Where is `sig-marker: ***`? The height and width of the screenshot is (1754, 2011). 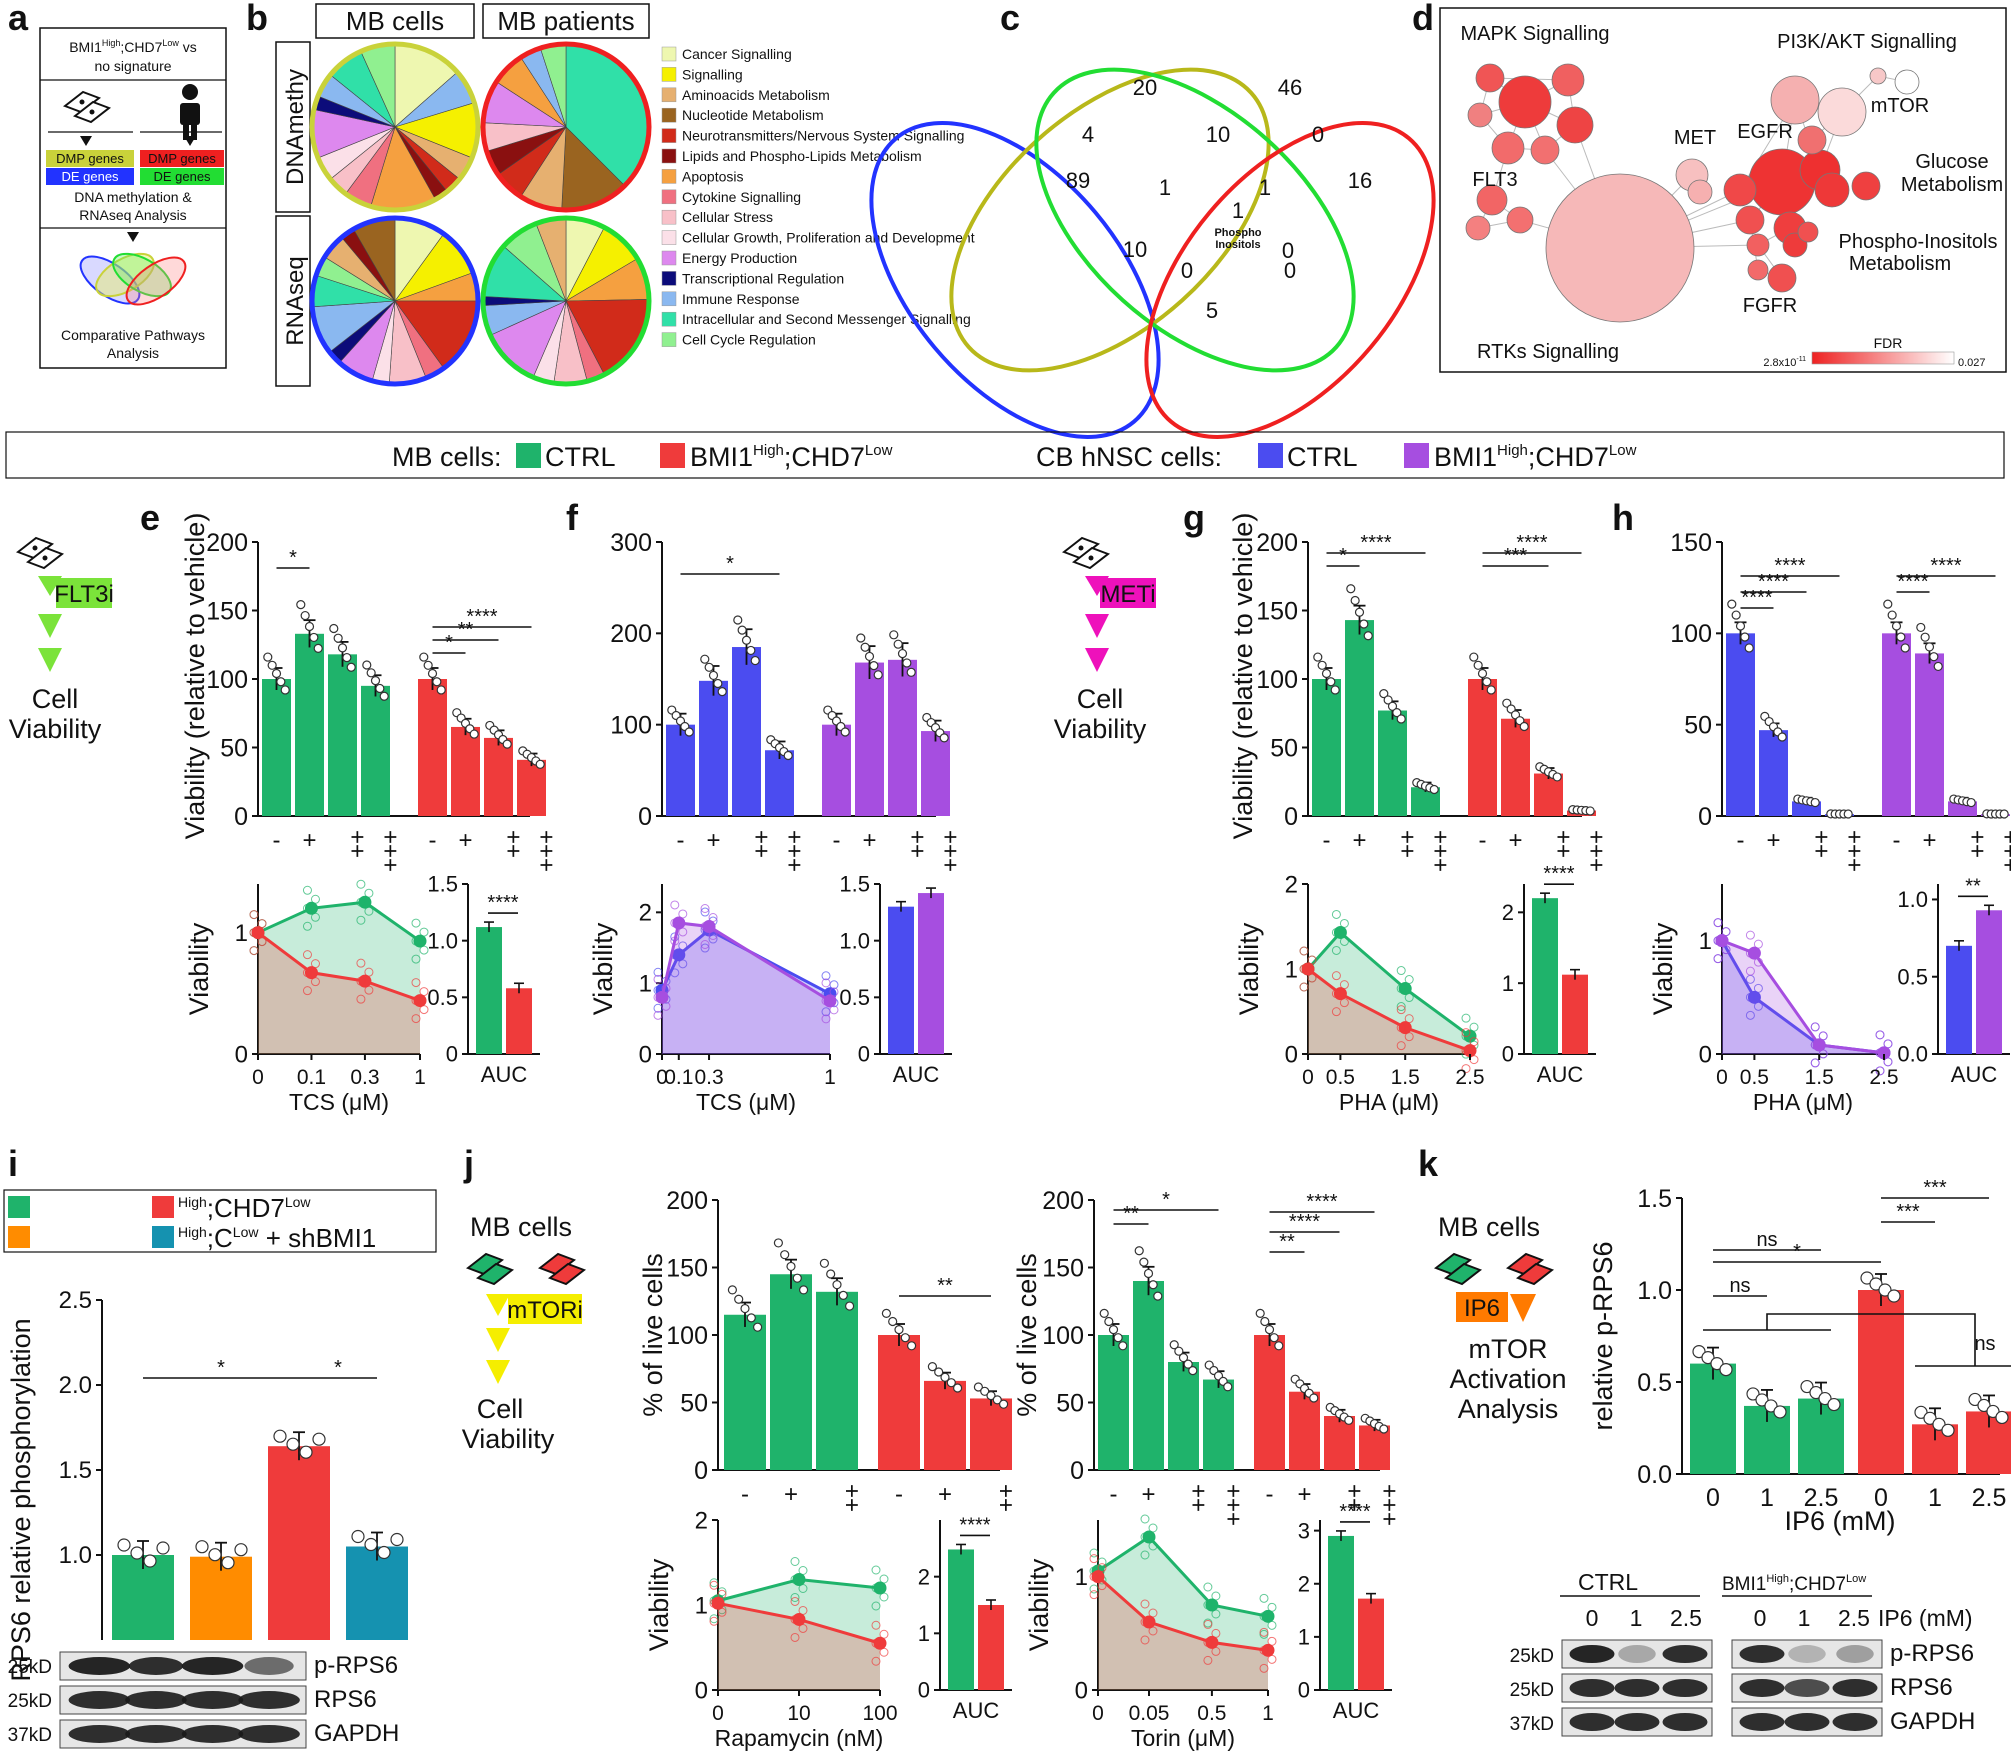
sig-marker: *** is located at coordinates (1908, 1212).